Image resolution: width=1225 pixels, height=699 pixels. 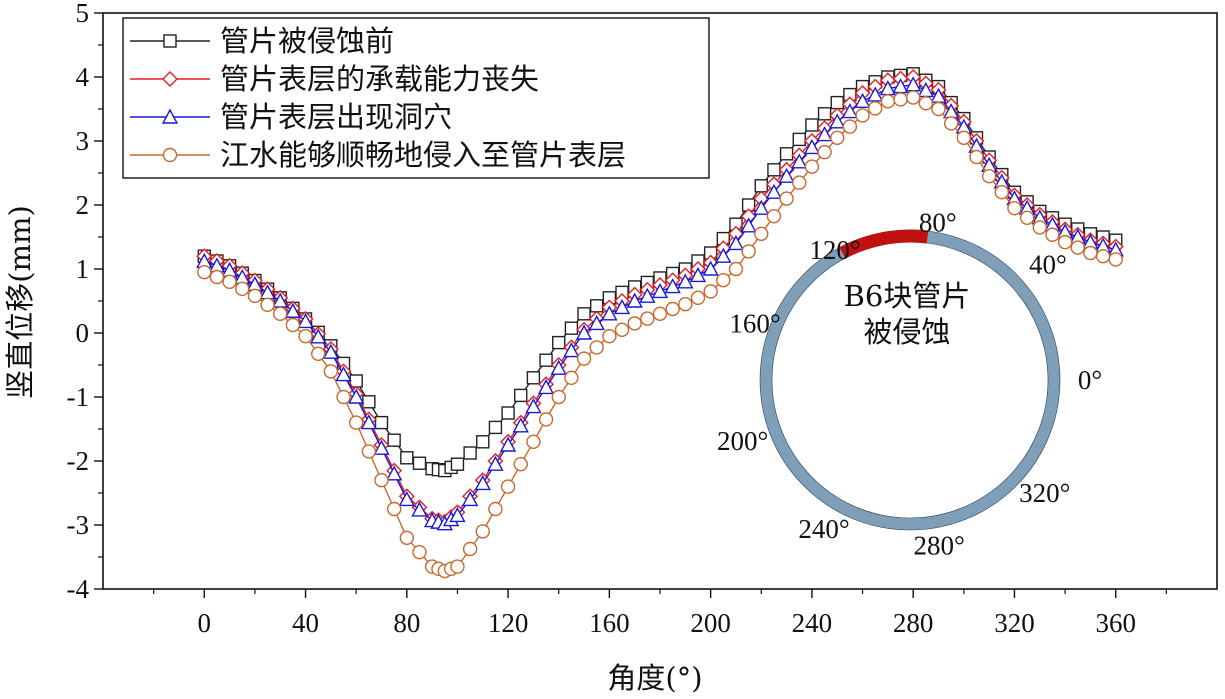 I want to click on legend-label: 江水能够顺畅地侵入至管片表层, so click(x=423, y=155).